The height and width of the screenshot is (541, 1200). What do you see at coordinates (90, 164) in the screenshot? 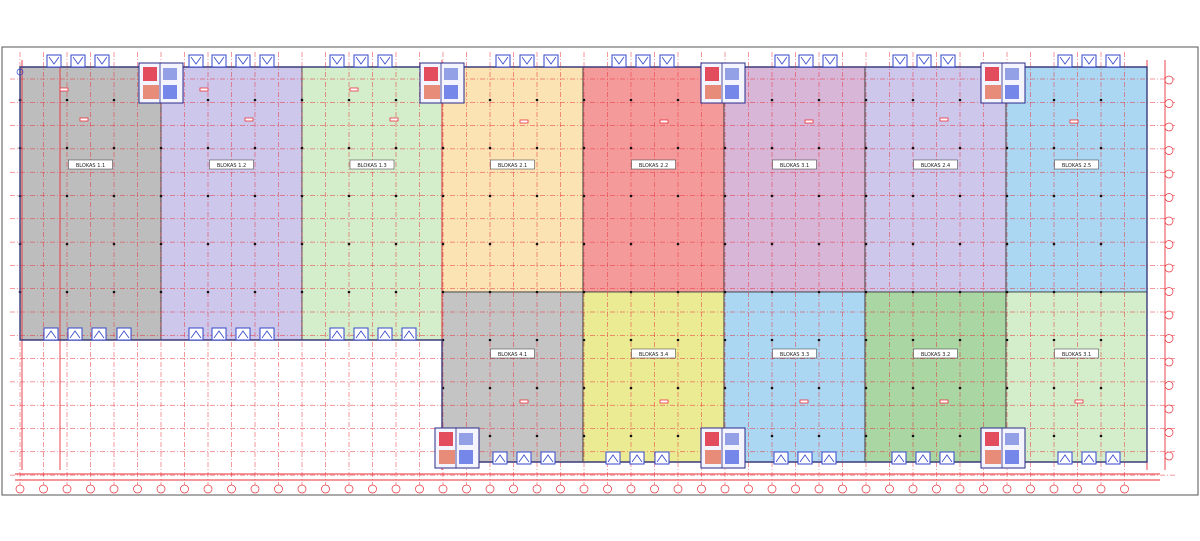
I see `block-label-box` at bounding box center [90, 164].